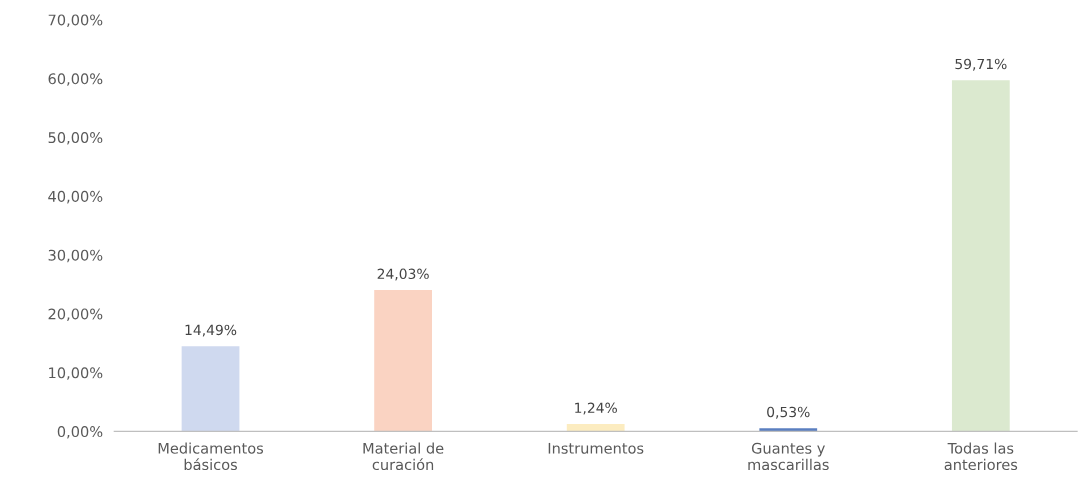 This screenshot has width=1088, height=493. I want to click on x-tick-label: Material de curación, so click(403, 456).